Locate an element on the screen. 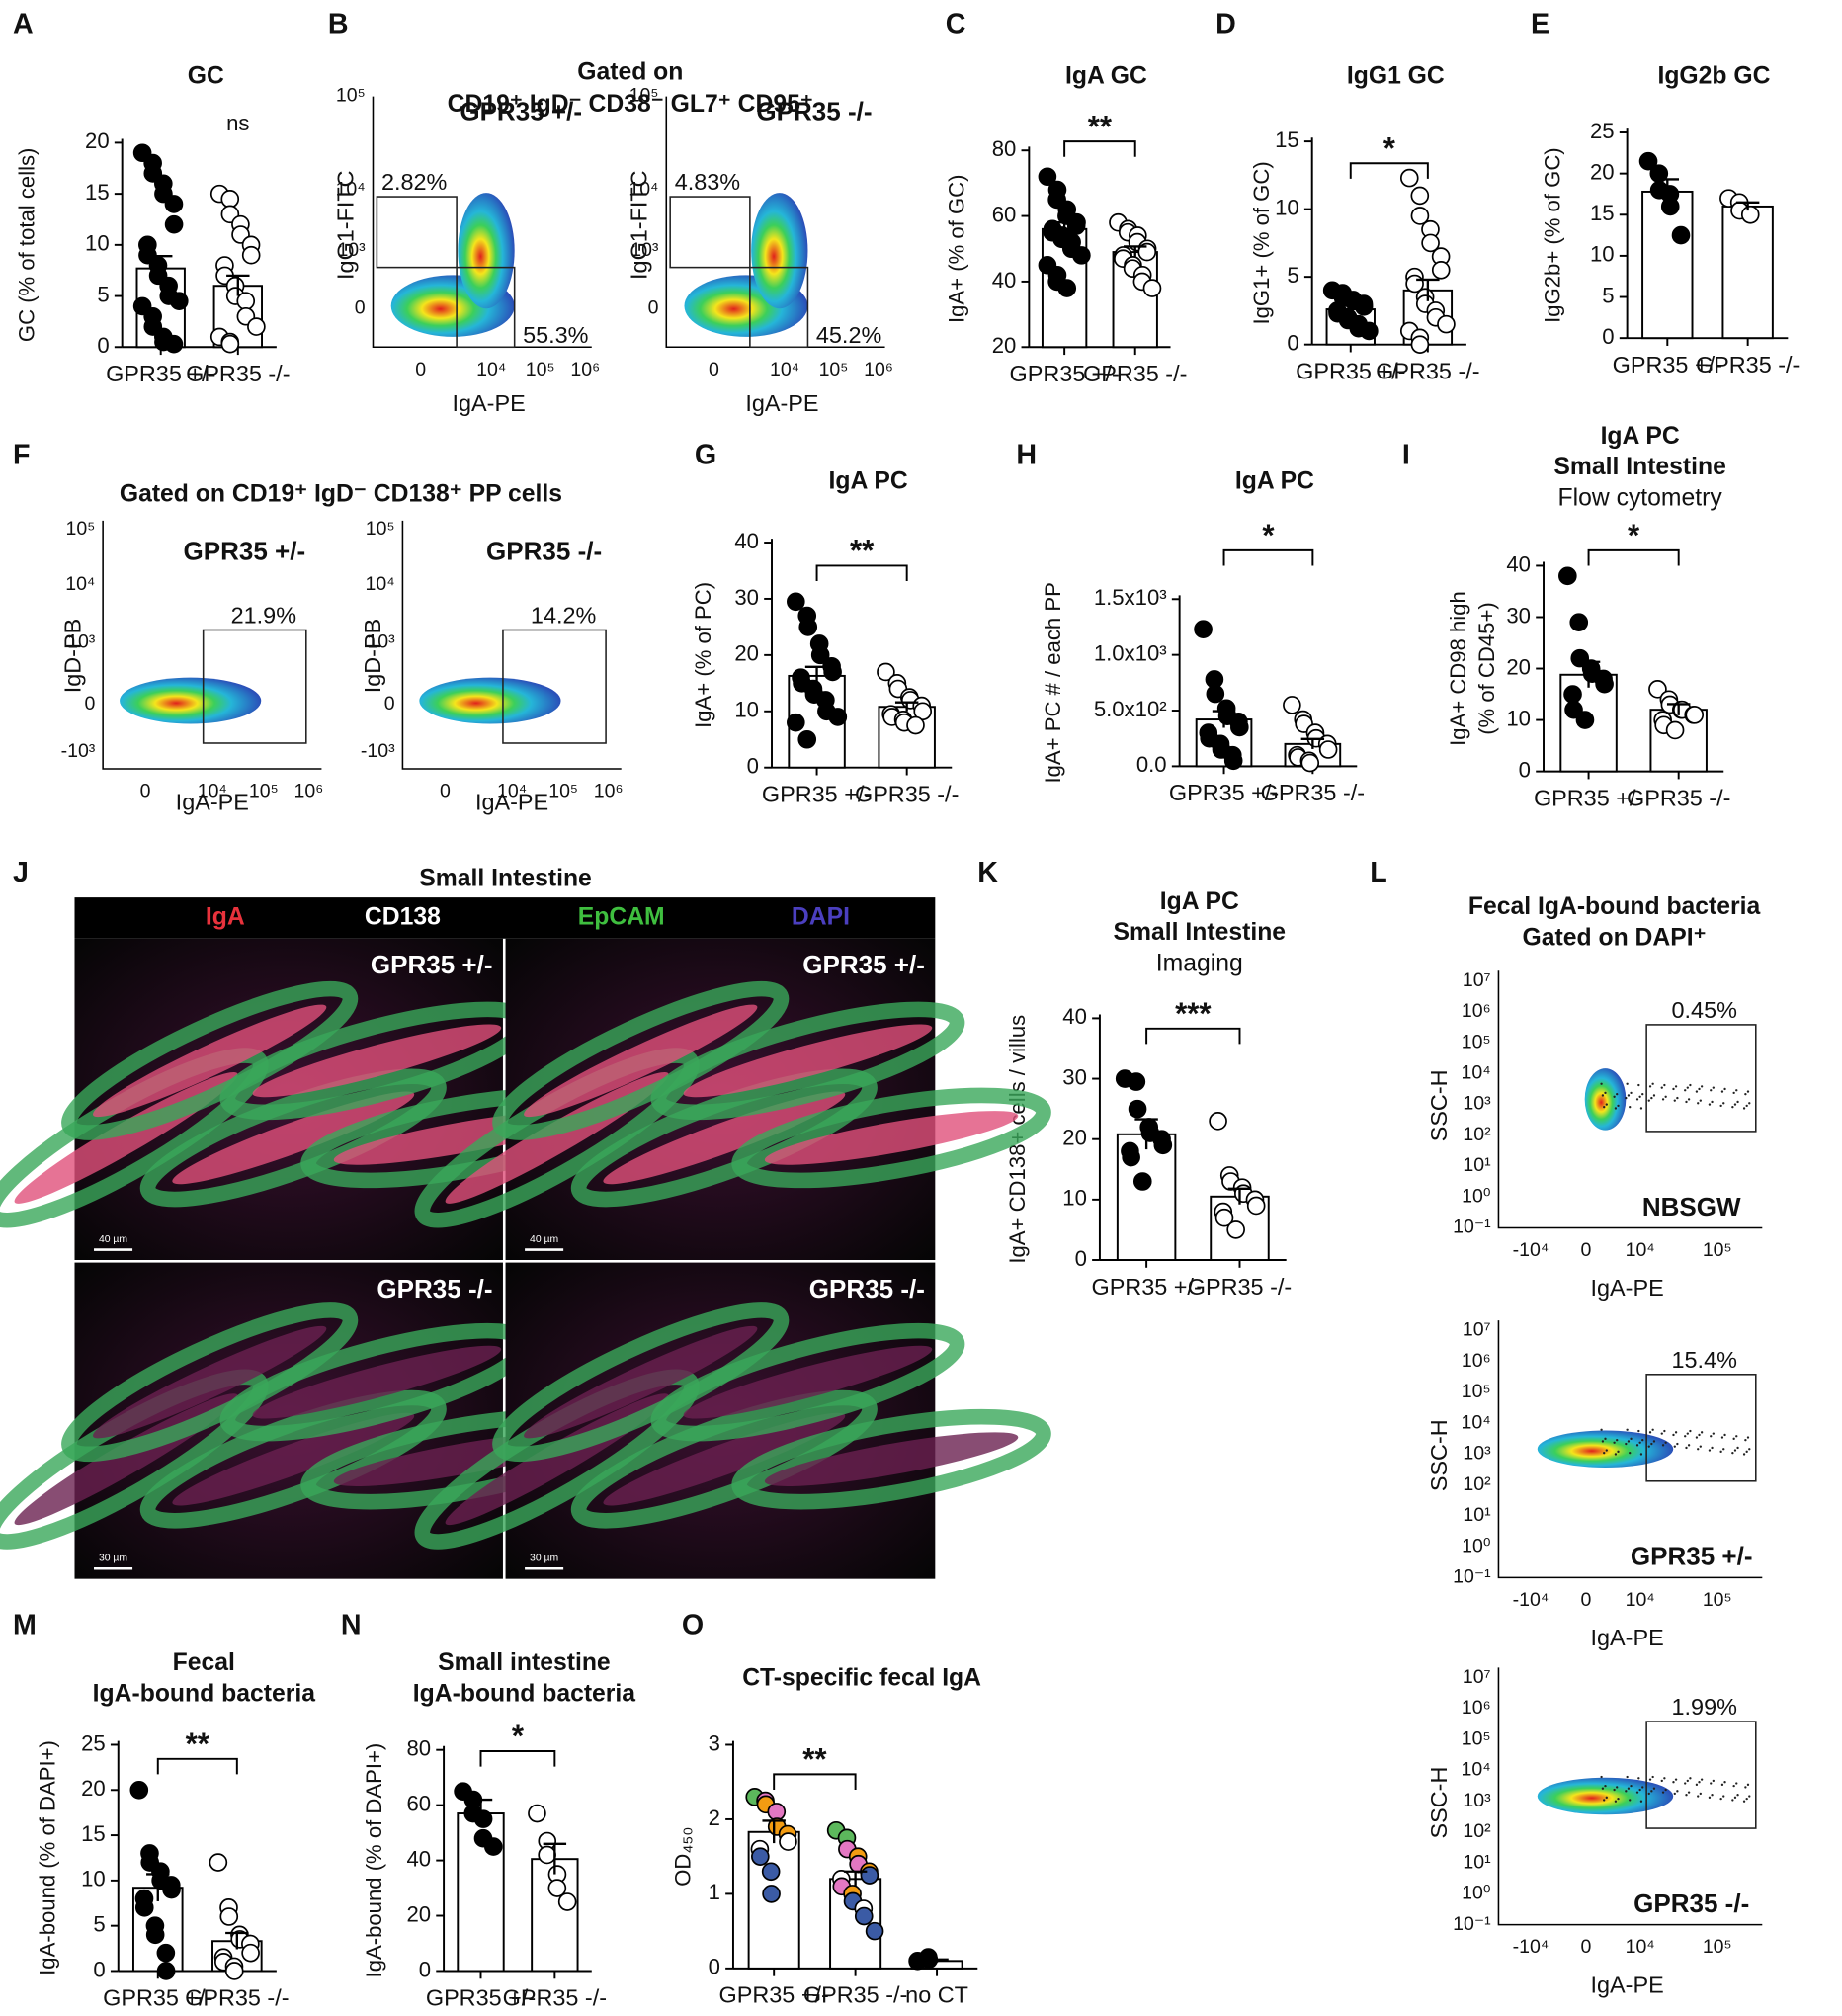 This screenshot has height=2016, width=1842. y-axis-label: IgG1+ (% of GC) is located at coordinates (1261, 242).